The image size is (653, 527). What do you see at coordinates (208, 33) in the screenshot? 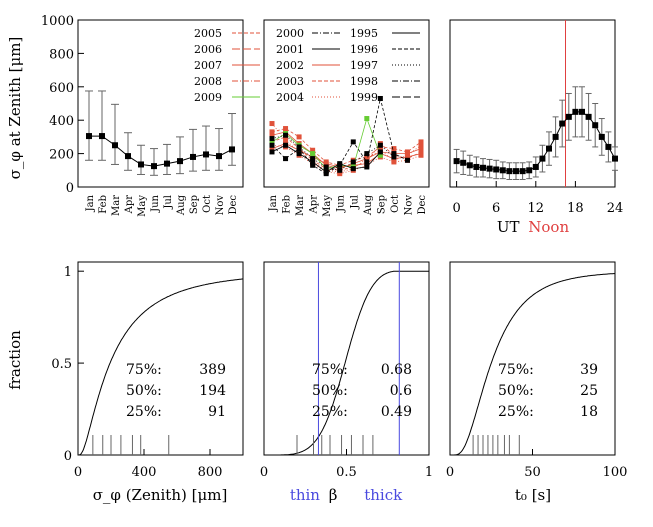
I see `legend-entry-label: 2005` at bounding box center [208, 33].